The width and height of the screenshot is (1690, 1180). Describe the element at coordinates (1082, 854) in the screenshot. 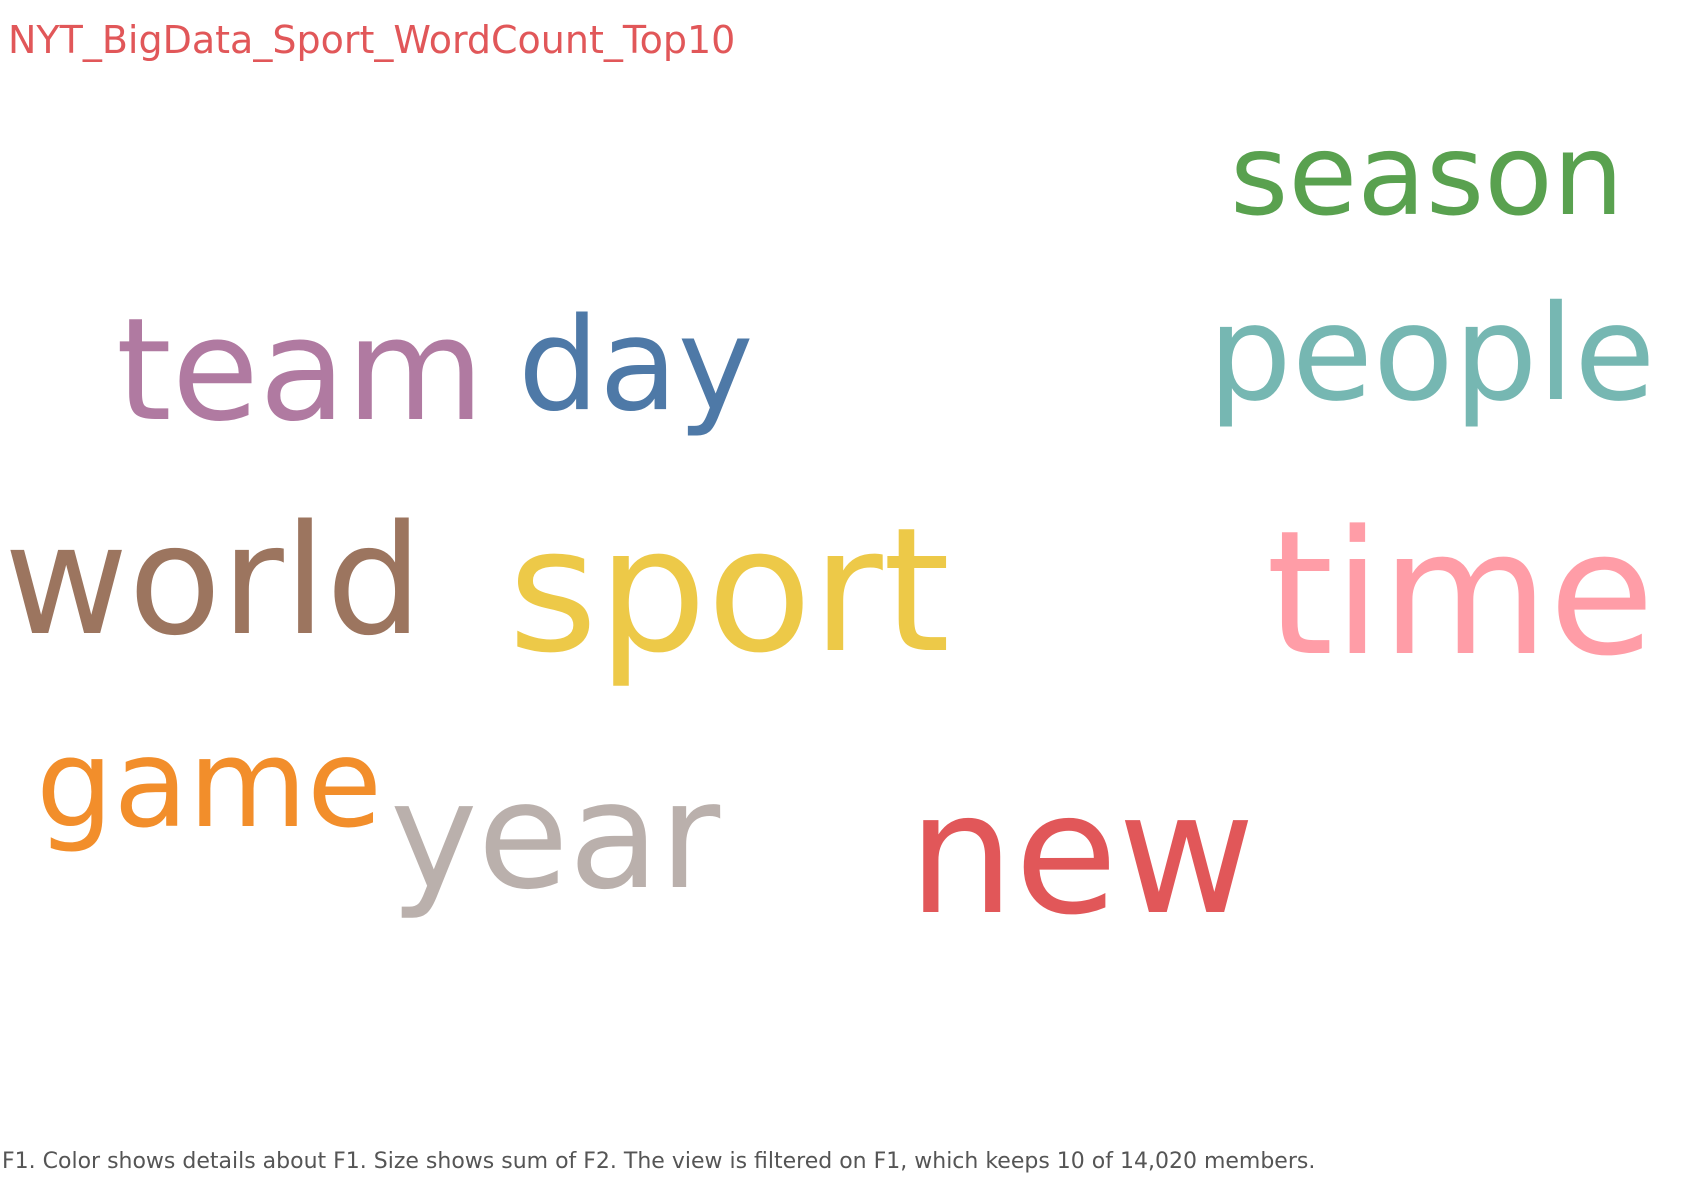

I see `word-new: new` at that location.